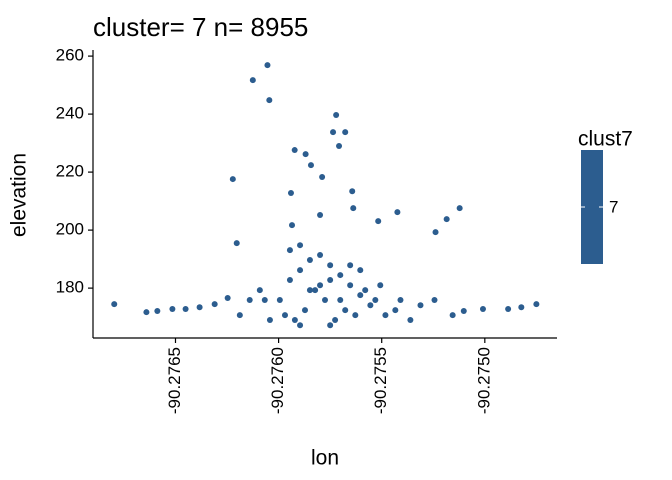 The width and height of the screenshot is (672, 480). What do you see at coordinates (70, 171) in the screenshot?
I see `y-tick-label: 220` at bounding box center [70, 171].